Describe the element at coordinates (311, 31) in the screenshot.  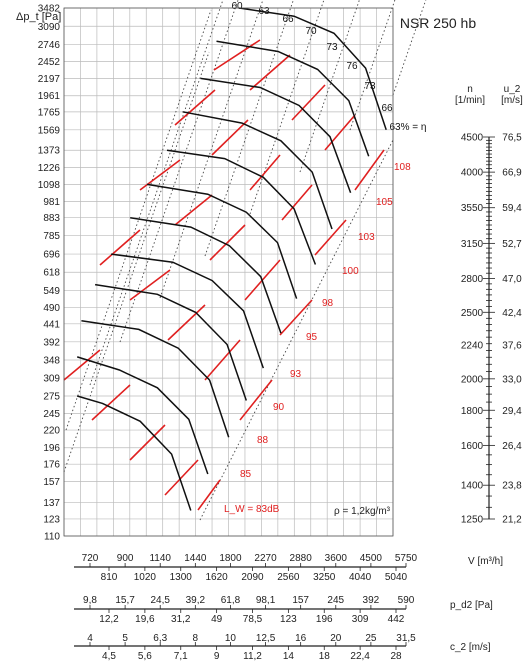
I see `efficiency-label: 70` at that location.